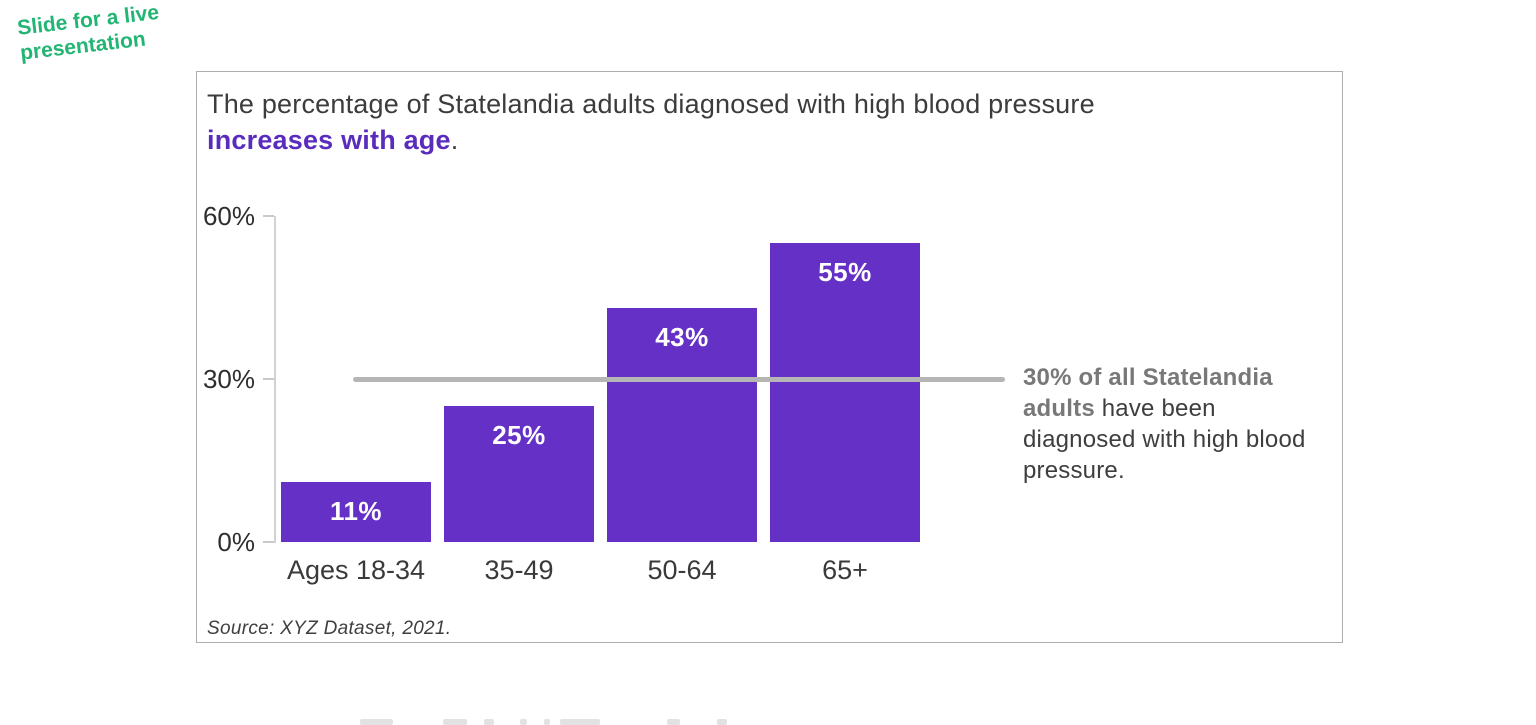 The height and width of the screenshot is (725, 1536). I want to click on bar-65-: 55%, so click(845, 392).